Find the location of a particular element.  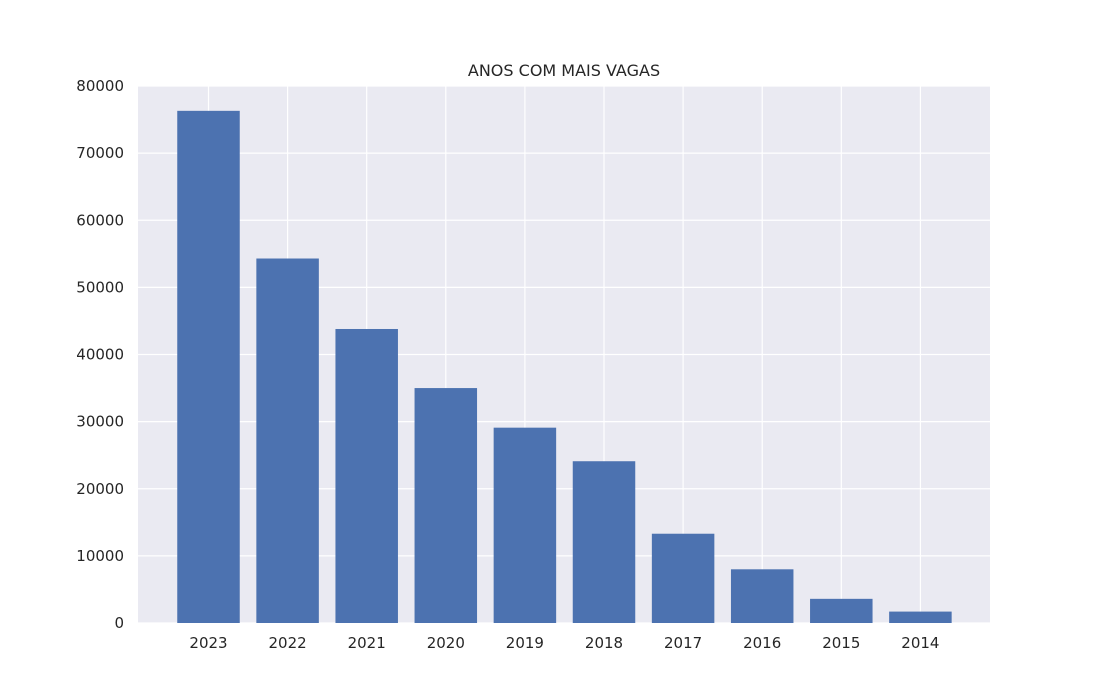

y-tick-label: 10000 is located at coordinates (100, 556).